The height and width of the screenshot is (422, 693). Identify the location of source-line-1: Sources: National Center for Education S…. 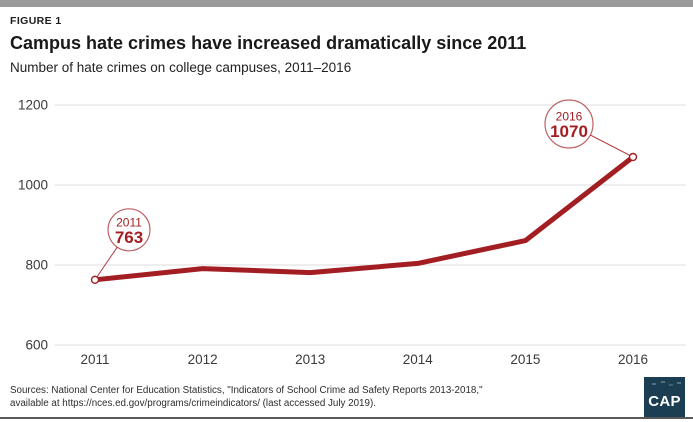
(246, 390).